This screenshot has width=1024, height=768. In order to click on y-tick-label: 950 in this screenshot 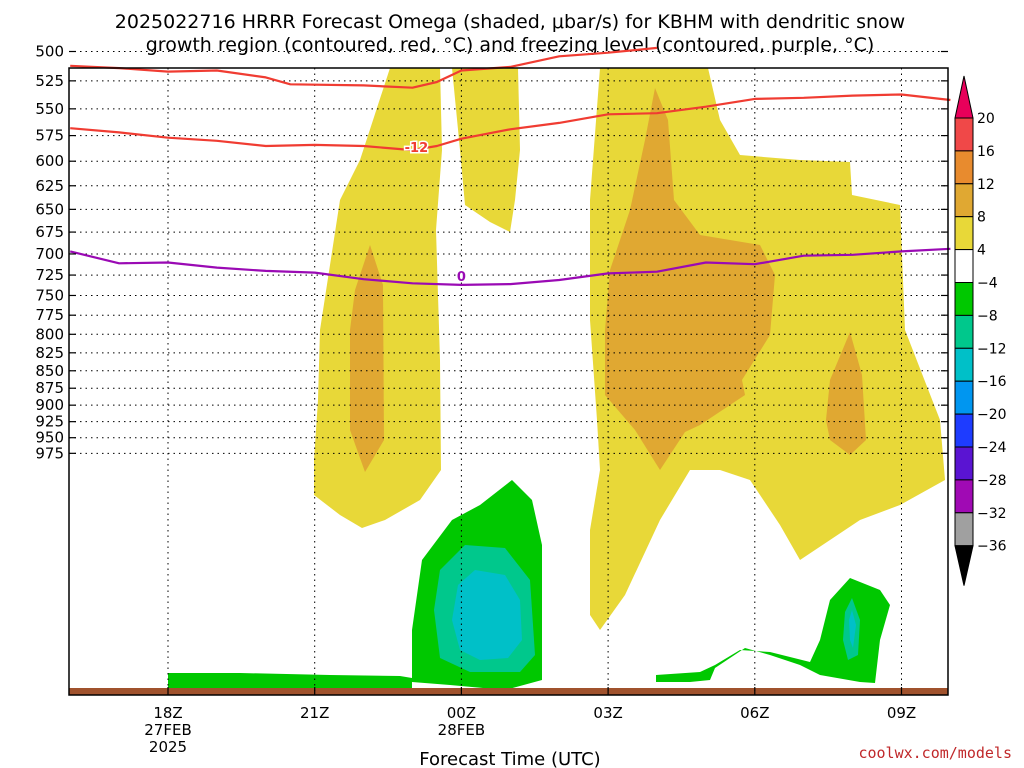, I will do `click(49, 438)`.